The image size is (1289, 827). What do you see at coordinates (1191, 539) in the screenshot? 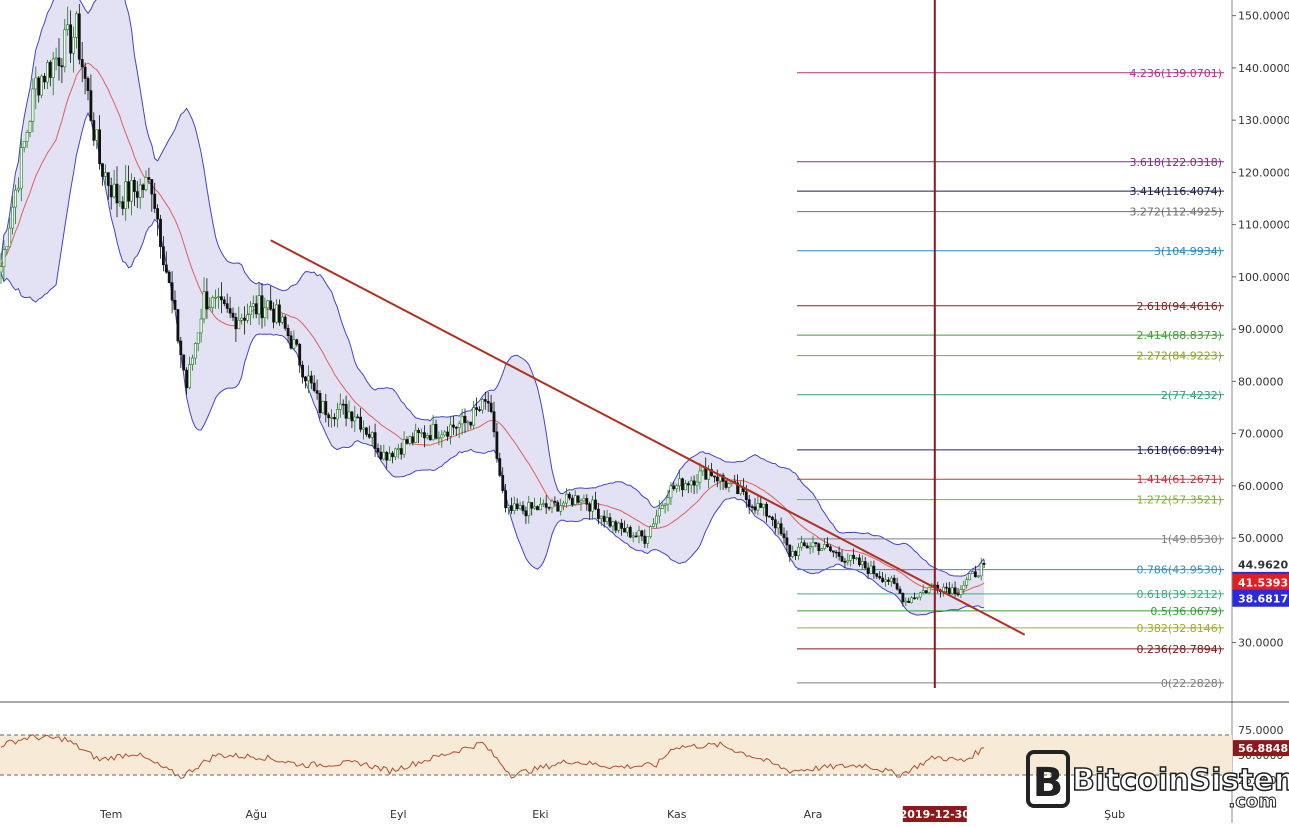
I see `fib-level-label: 1(49.8530)` at bounding box center [1191, 539].